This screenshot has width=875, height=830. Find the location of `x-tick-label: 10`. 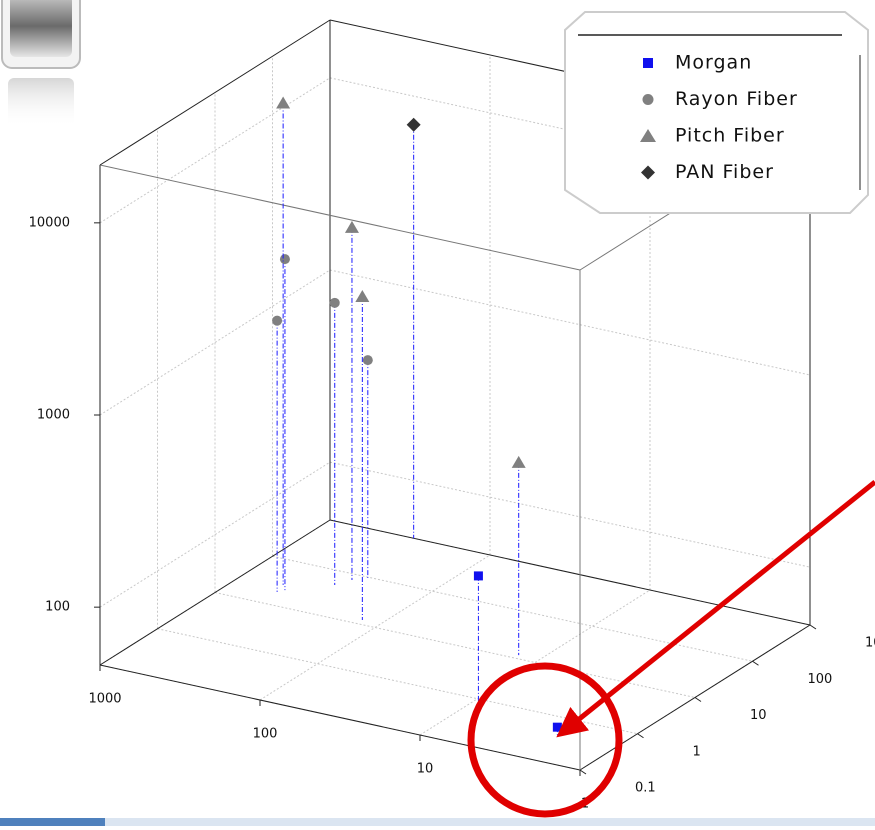

x-tick-label: 10 is located at coordinates (425, 769).